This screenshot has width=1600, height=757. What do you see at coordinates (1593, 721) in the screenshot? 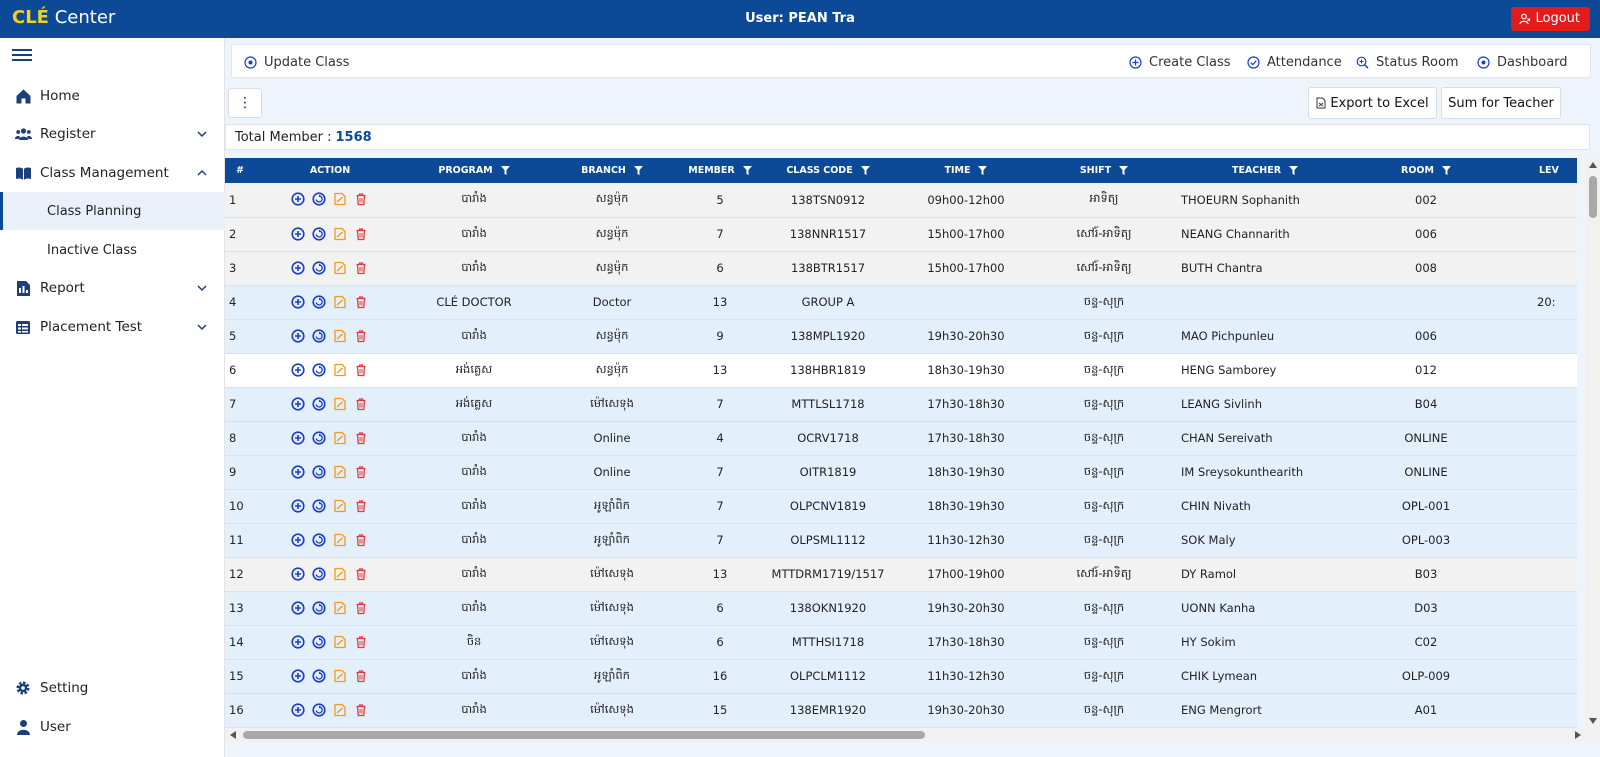
I see `scroll-down-arrow-icon` at bounding box center [1593, 721].